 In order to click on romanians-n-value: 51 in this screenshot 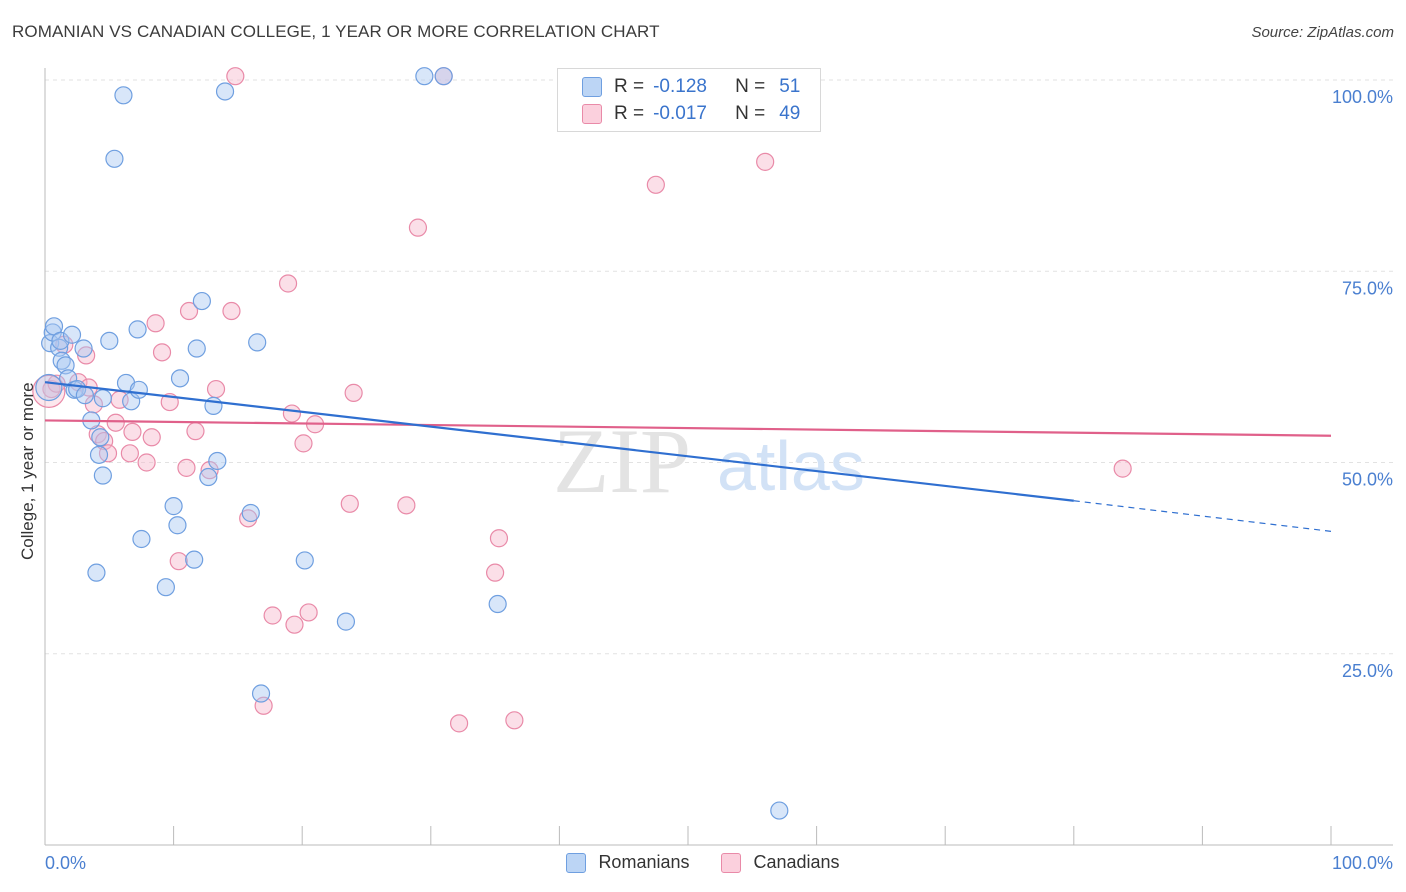, I will do `click(790, 86)`.